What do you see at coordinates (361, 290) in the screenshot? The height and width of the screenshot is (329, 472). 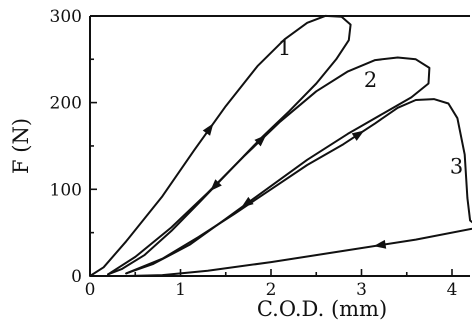 I see `x-tick-label-3: 3` at bounding box center [361, 290].